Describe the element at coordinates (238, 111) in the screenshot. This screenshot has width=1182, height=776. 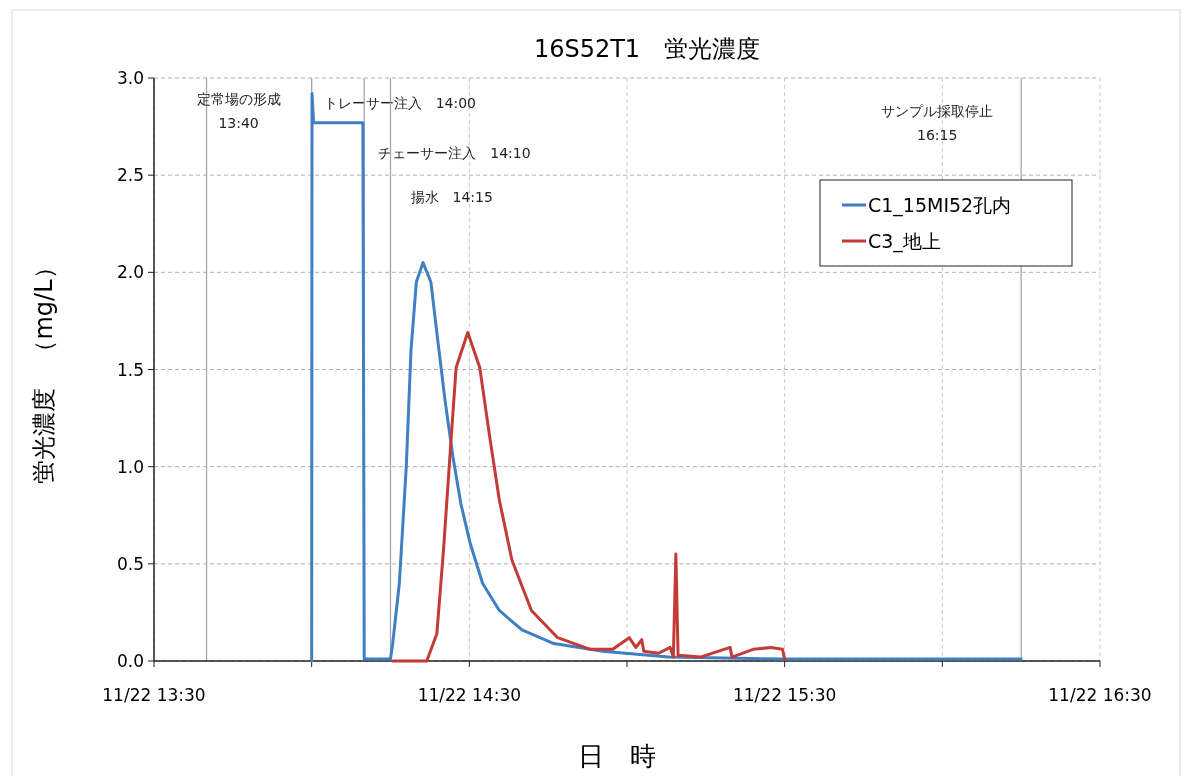
I see `ref-line-label: 定常場の形成 13:40` at that location.